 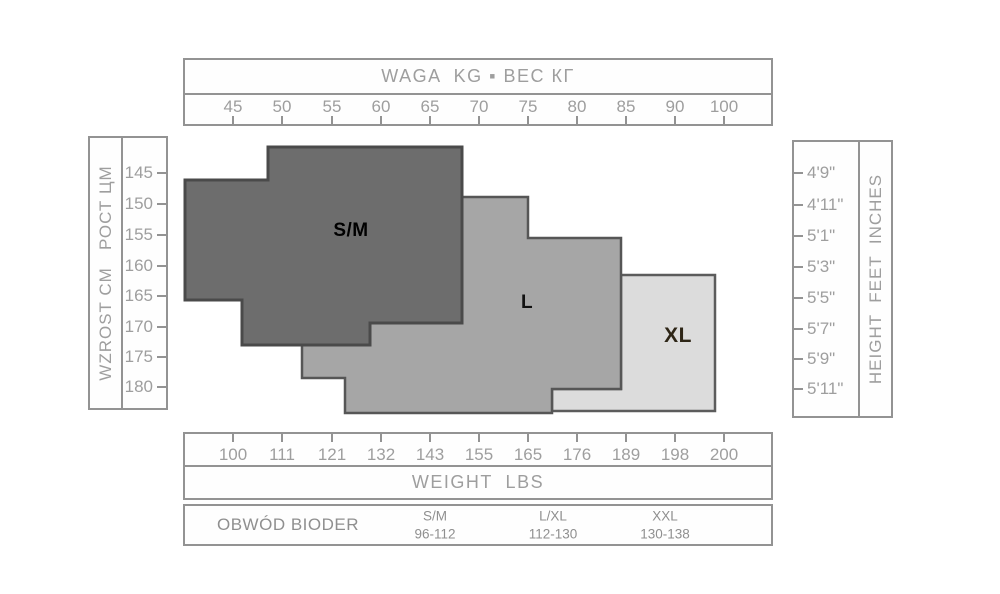 What do you see at coordinates (825, 204) in the screenshot?
I see `ft-tick-label: 4'11"` at bounding box center [825, 204].